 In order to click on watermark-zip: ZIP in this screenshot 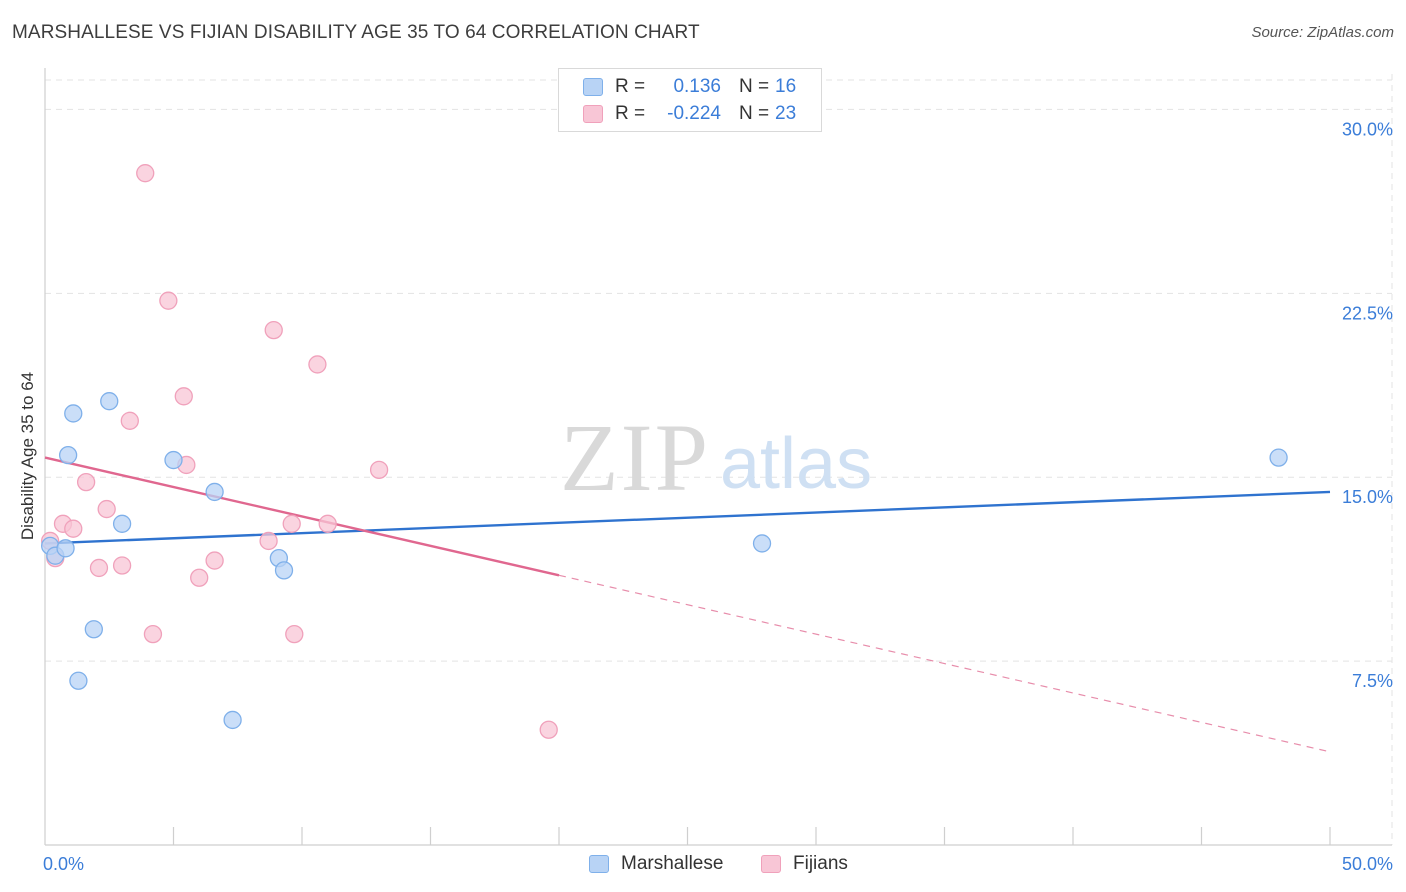, I will do `click(635, 457)`.